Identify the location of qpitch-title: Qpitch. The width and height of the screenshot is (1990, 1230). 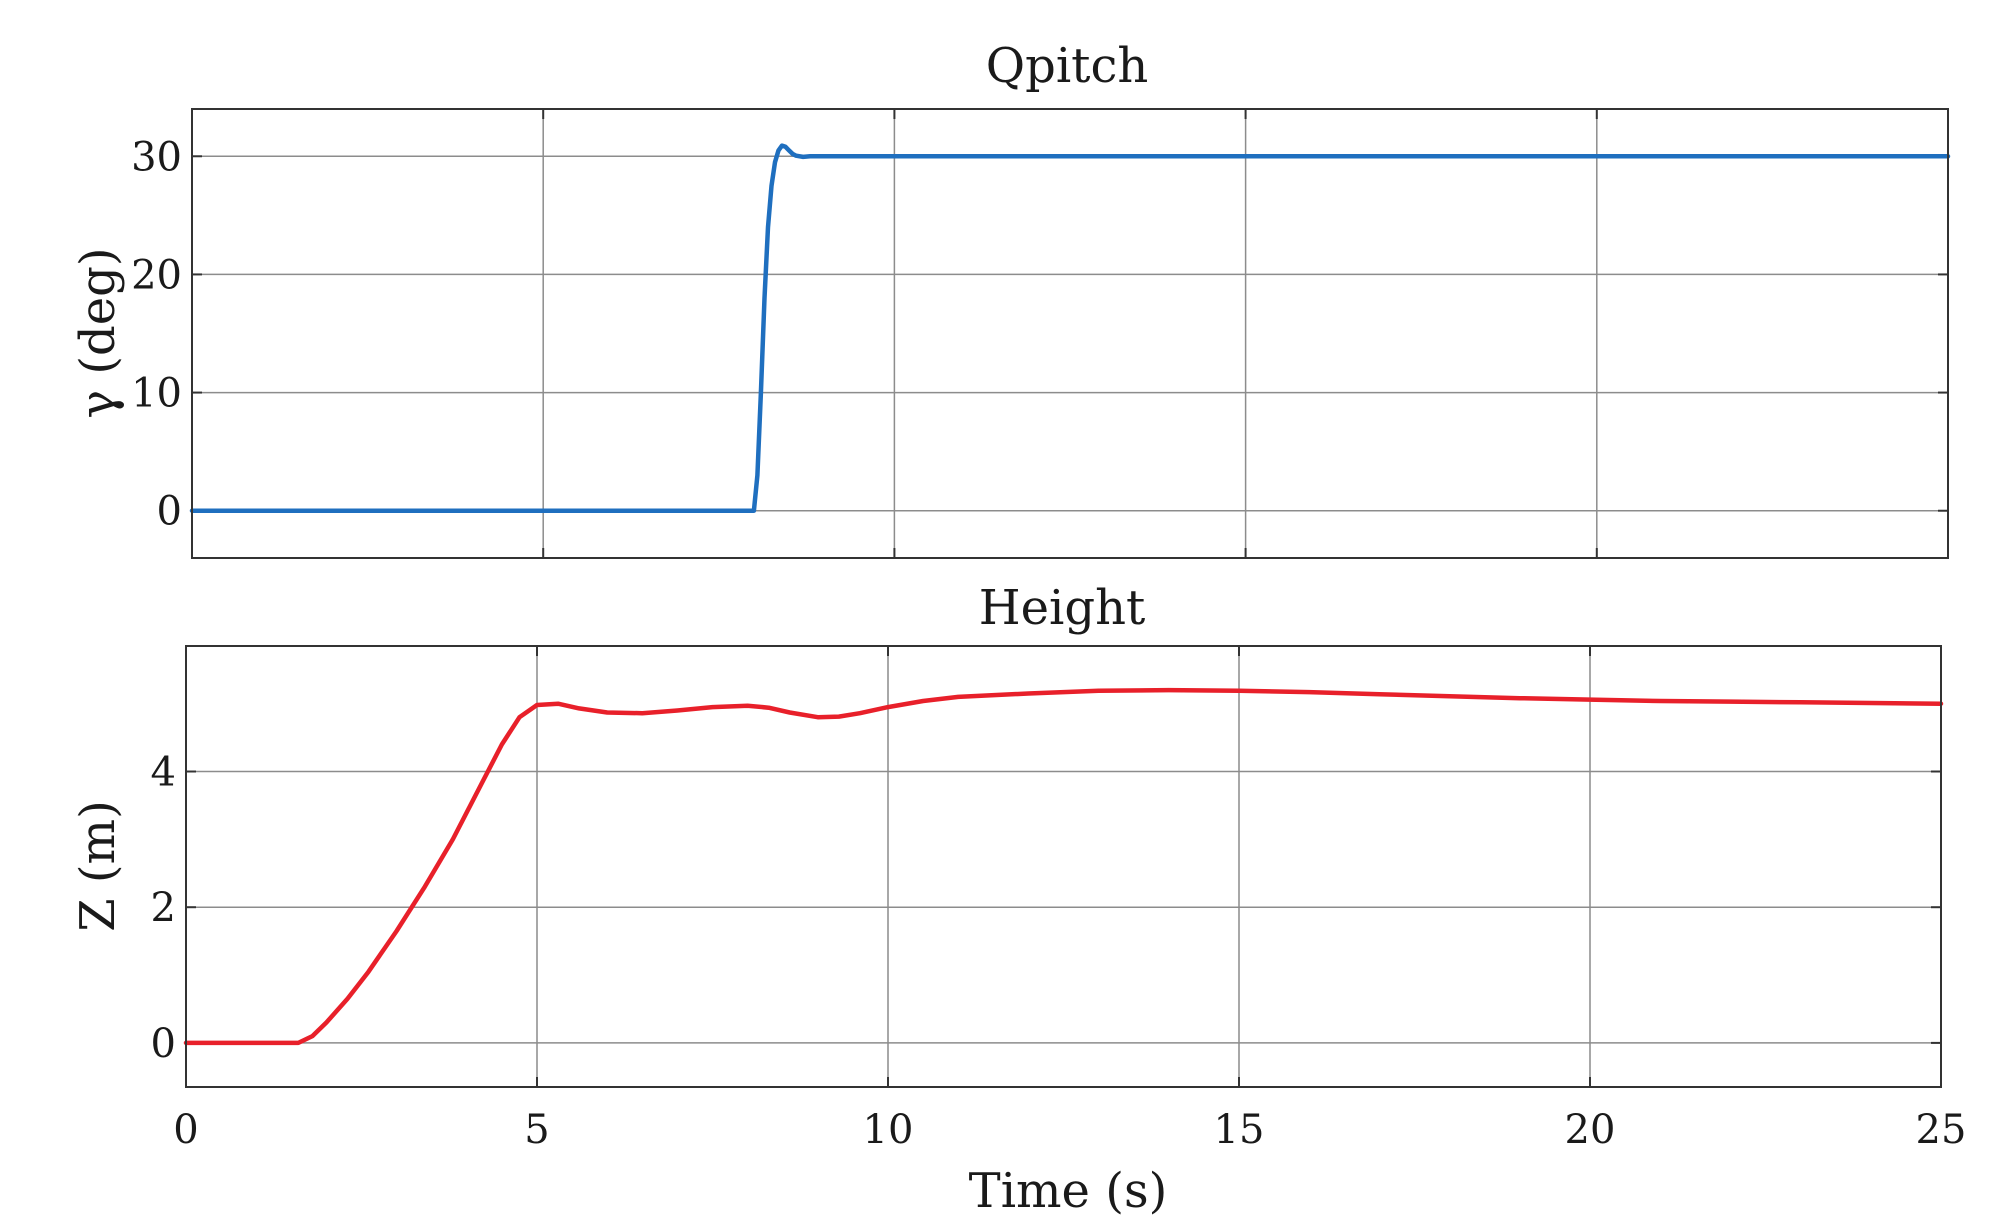
(1067, 66).